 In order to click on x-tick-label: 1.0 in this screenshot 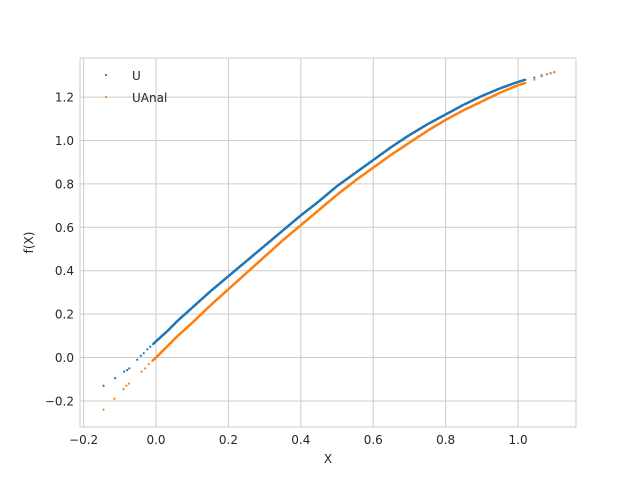, I will do `click(518, 440)`.